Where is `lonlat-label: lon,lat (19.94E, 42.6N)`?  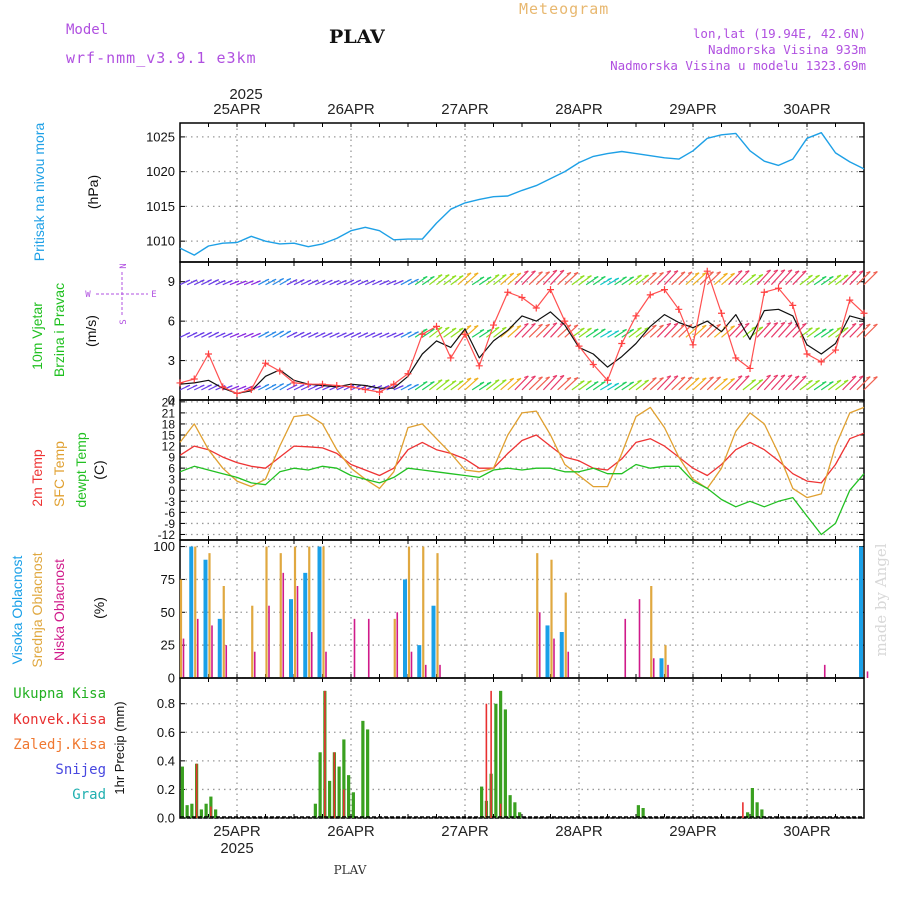 lonlat-label: lon,lat (19.94E, 42.6N) is located at coordinates (779, 33).